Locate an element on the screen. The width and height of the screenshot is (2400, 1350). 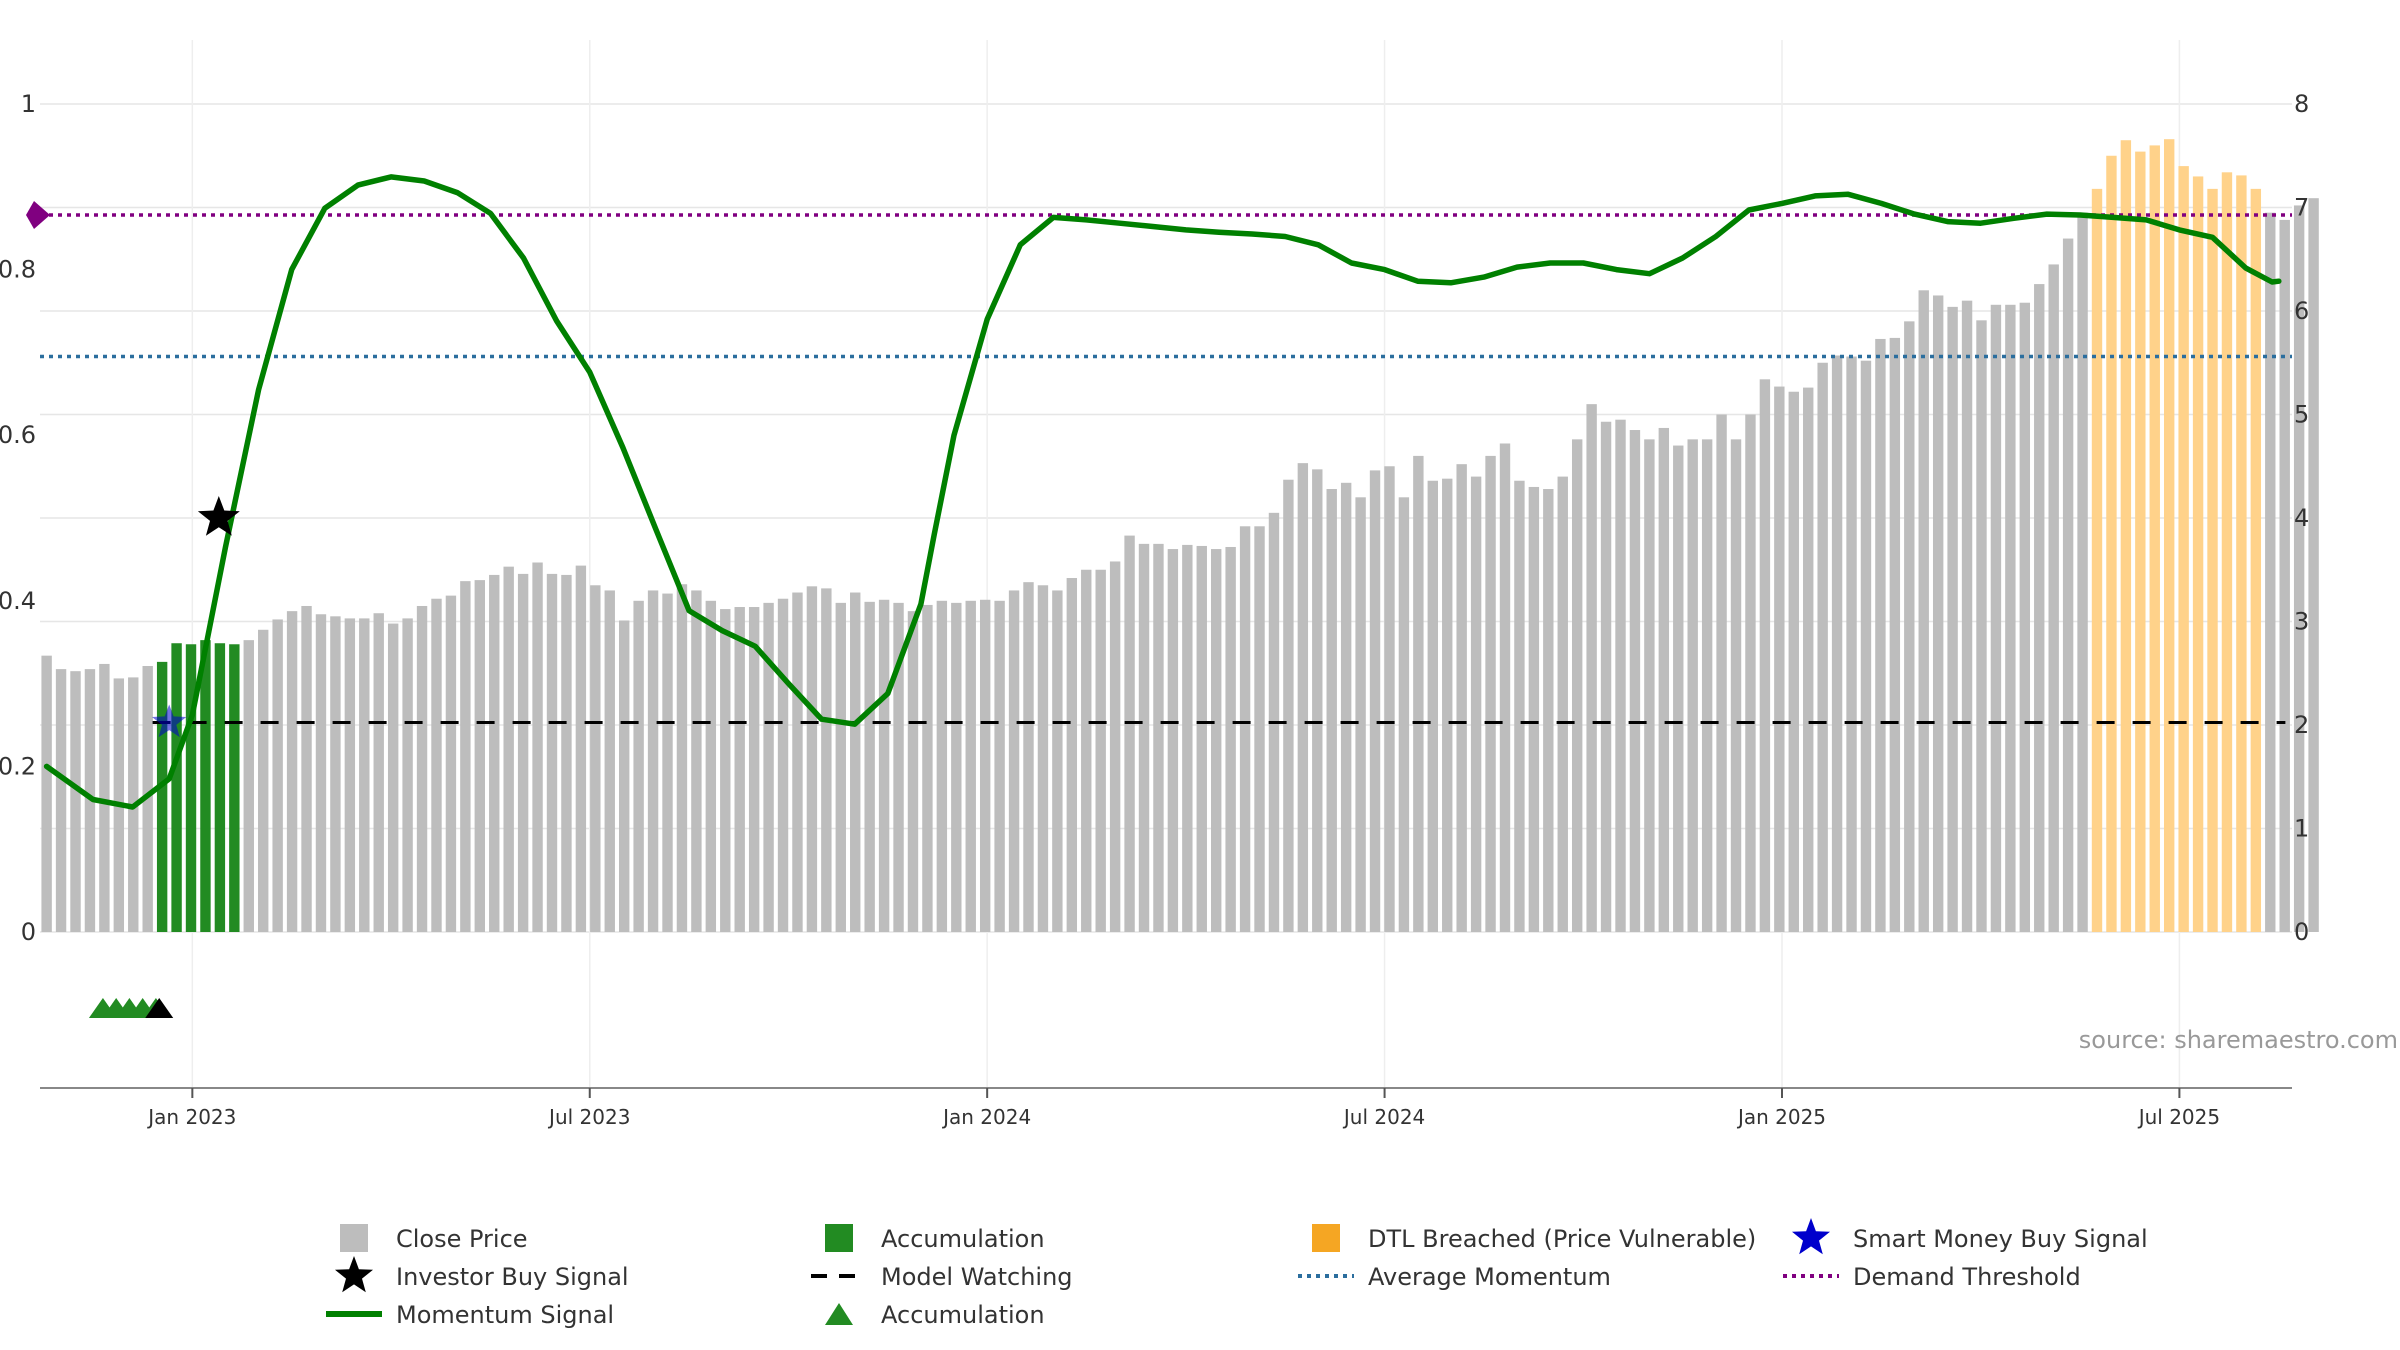
x-axis-tick-label: Jan 2025 is located at coordinates (1781, 1117).